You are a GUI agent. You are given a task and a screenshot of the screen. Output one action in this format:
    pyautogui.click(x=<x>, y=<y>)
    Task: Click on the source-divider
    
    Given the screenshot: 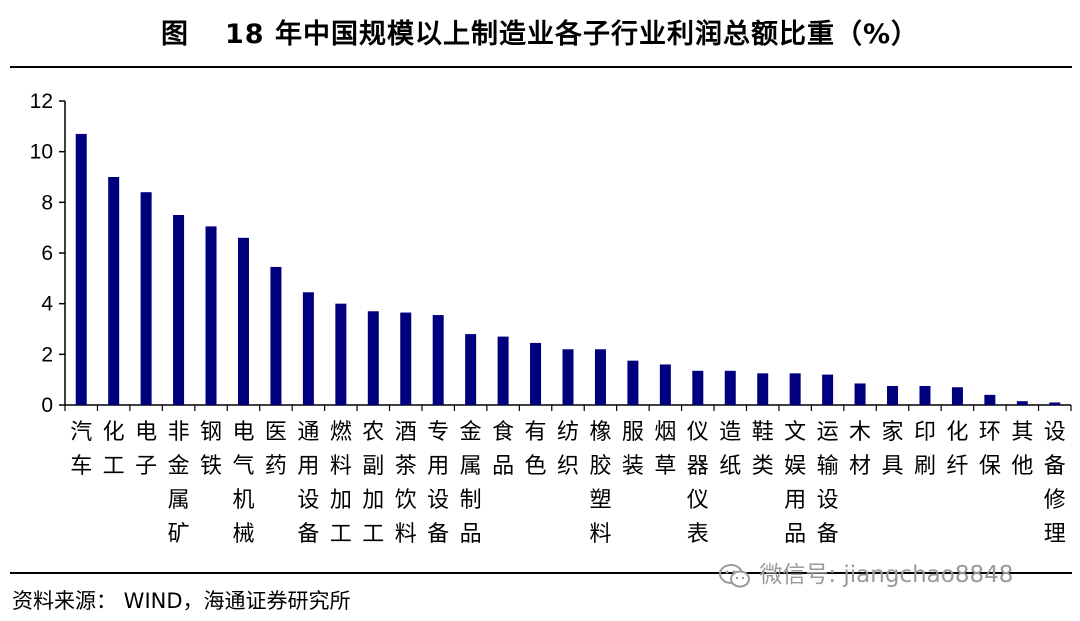 What is the action you would take?
    pyautogui.click(x=541, y=573)
    